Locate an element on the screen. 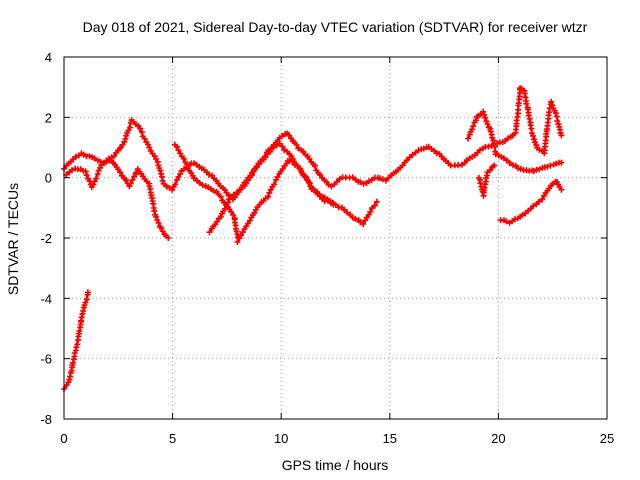  y-tick-label: -6 is located at coordinates (46, 359).